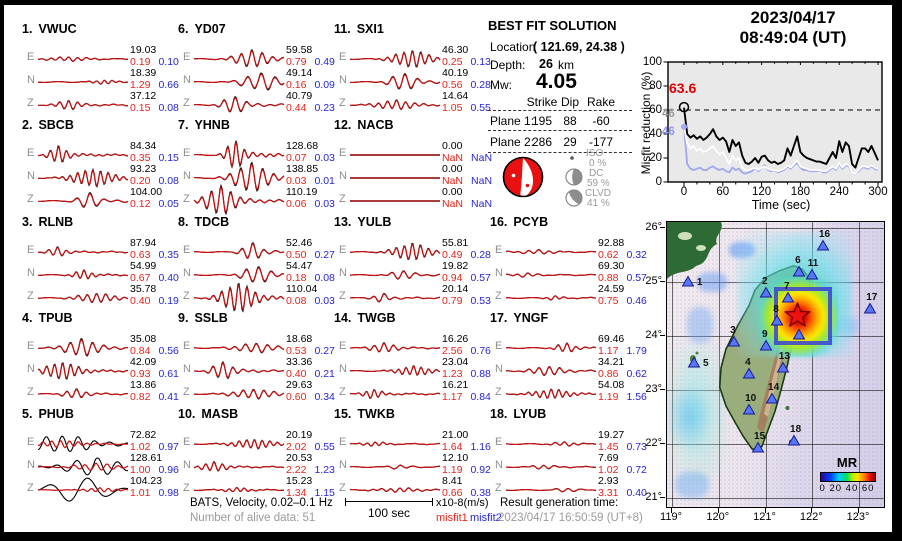 The height and width of the screenshot is (541, 902). I want to click on misfit2-value: 0.03, so click(324, 204).